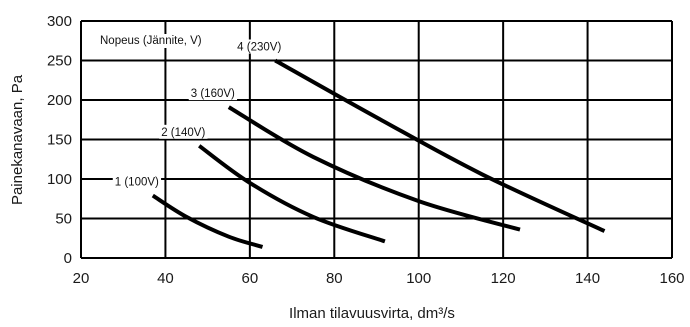  Describe the element at coordinates (63, 219) in the screenshot. I see `y-tick-label: 50` at that location.